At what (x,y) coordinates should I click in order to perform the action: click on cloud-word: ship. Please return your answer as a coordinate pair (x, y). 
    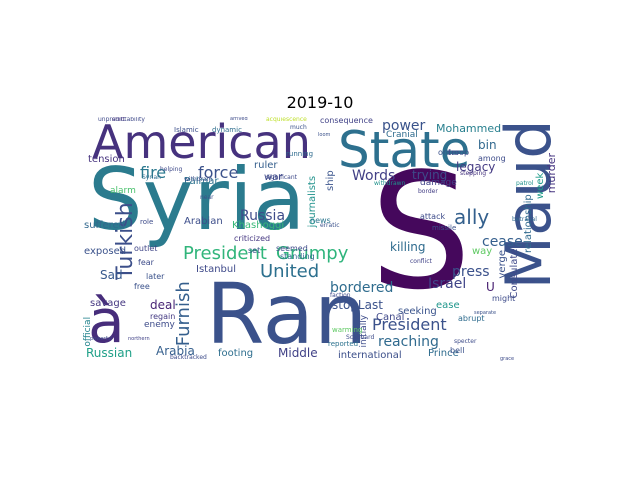
    Looking at the image, I should click on (330, 180).